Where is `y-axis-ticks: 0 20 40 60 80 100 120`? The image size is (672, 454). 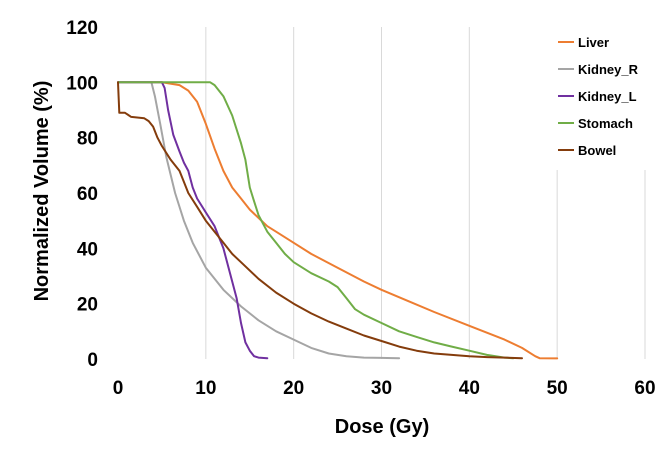 y-axis-ticks: 0 20 40 60 80 100 120 is located at coordinates (82, 194).